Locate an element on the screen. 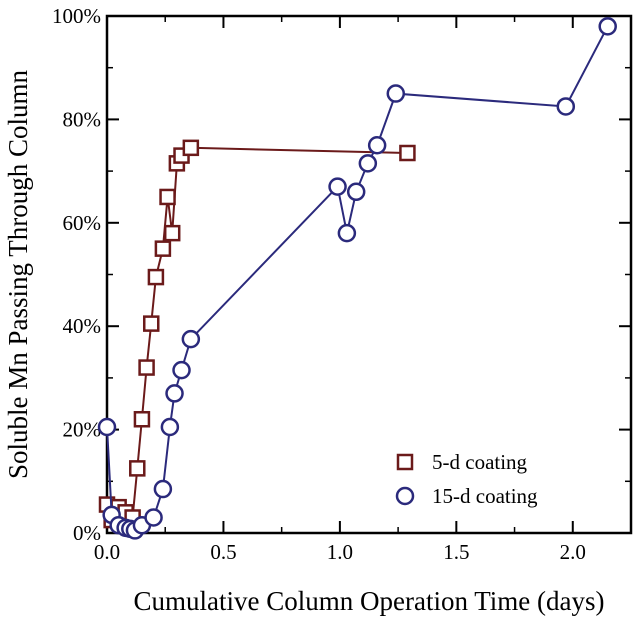 Image resolution: width=644 pixels, height=621 pixels. y-tick-label: 0% is located at coordinates (87, 533).